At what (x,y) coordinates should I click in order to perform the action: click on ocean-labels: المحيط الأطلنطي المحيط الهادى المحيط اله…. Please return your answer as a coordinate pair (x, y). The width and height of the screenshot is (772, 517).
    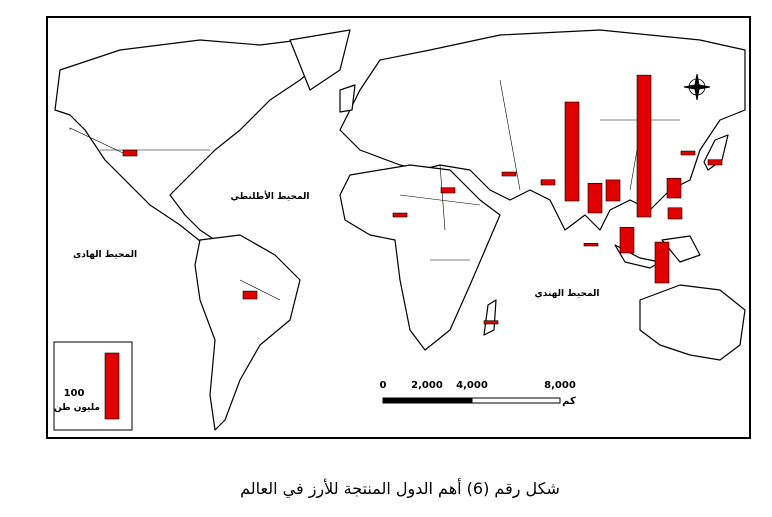
    Looking at the image, I should click on (336, 244).